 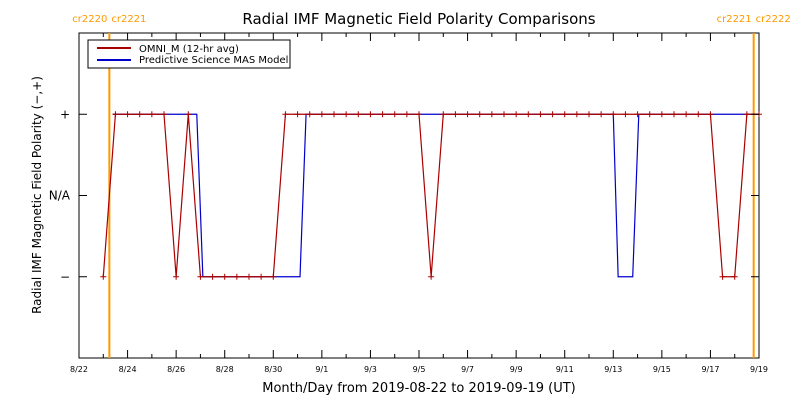 What do you see at coordinates (516, 369) in the screenshot?
I see `x-tick-label-9: 9/9` at bounding box center [516, 369].